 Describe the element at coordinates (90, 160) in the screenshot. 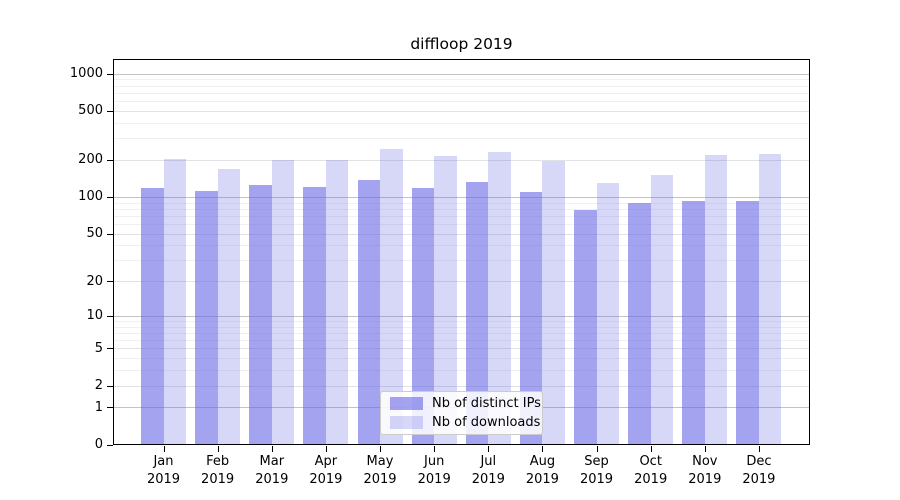

I see `y-tick-label-200: 200` at that location.